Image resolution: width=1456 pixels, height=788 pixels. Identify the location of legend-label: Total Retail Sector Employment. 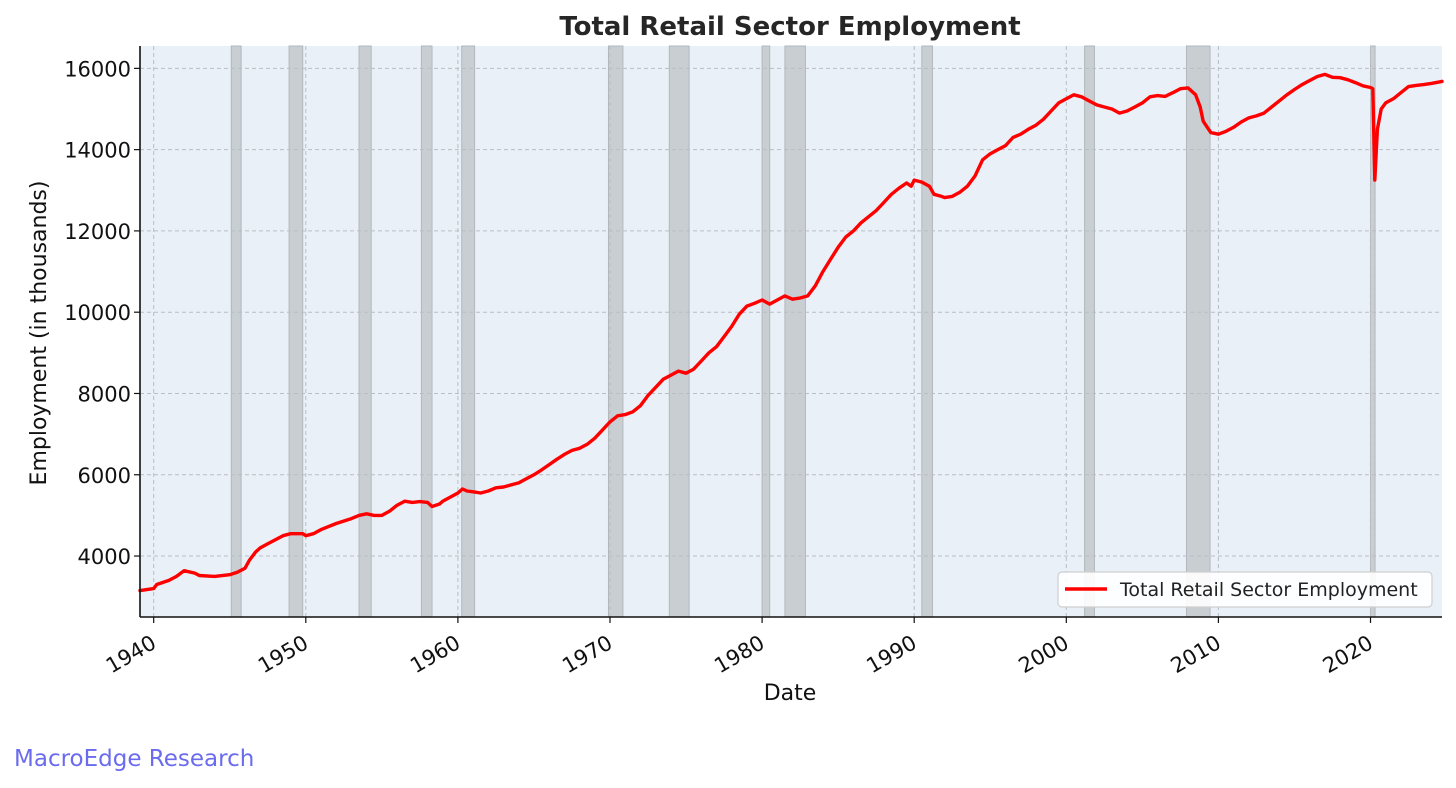
(1268, 590).